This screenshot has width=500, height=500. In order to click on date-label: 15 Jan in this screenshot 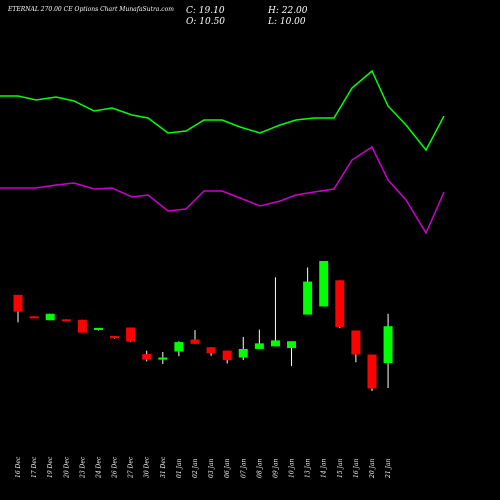, I will do `click(340, 468)`.